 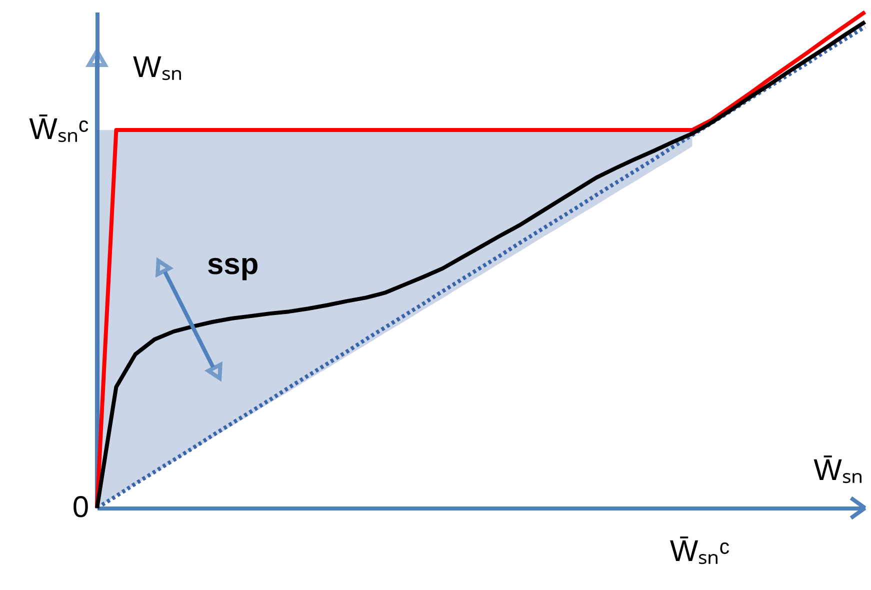 What do you see at coordinates (80, 507) in the screenshot?
I see `text: 0` at bounding box center [80, 507].